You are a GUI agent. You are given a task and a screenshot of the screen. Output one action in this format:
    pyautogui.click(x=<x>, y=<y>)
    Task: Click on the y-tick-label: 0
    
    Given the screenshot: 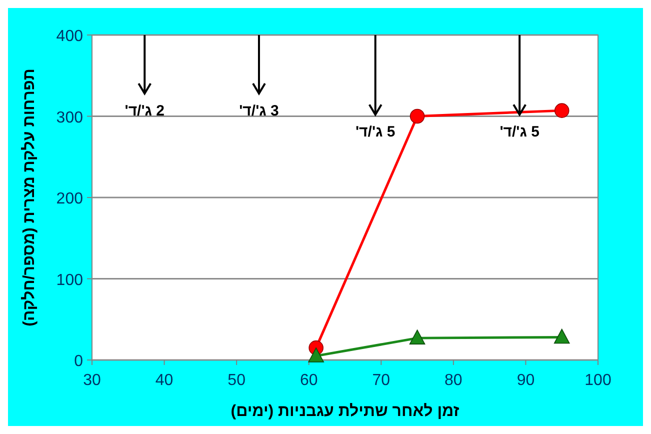 What is the action you would take?
    pyautogui.click(x=79, y=361)
    